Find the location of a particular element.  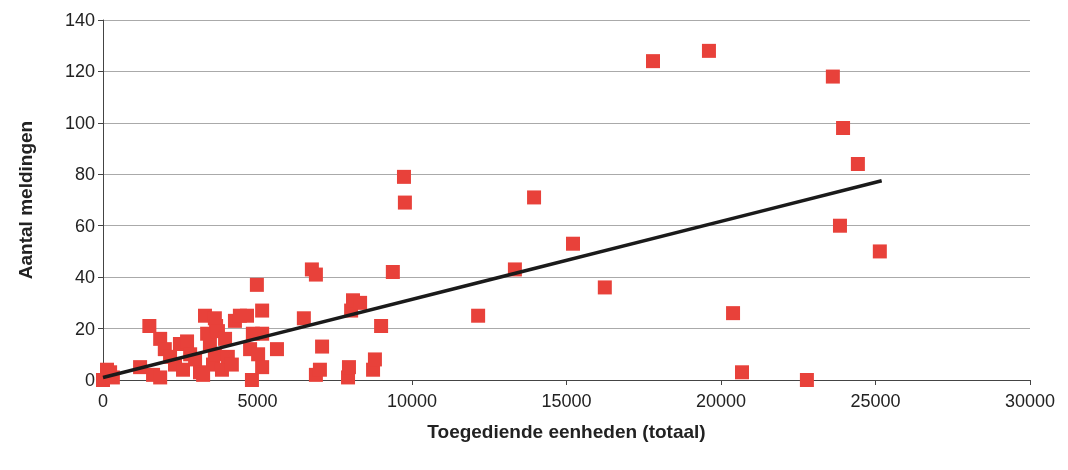

x-tick-label: 20000 is located at coordinates (721, 401).